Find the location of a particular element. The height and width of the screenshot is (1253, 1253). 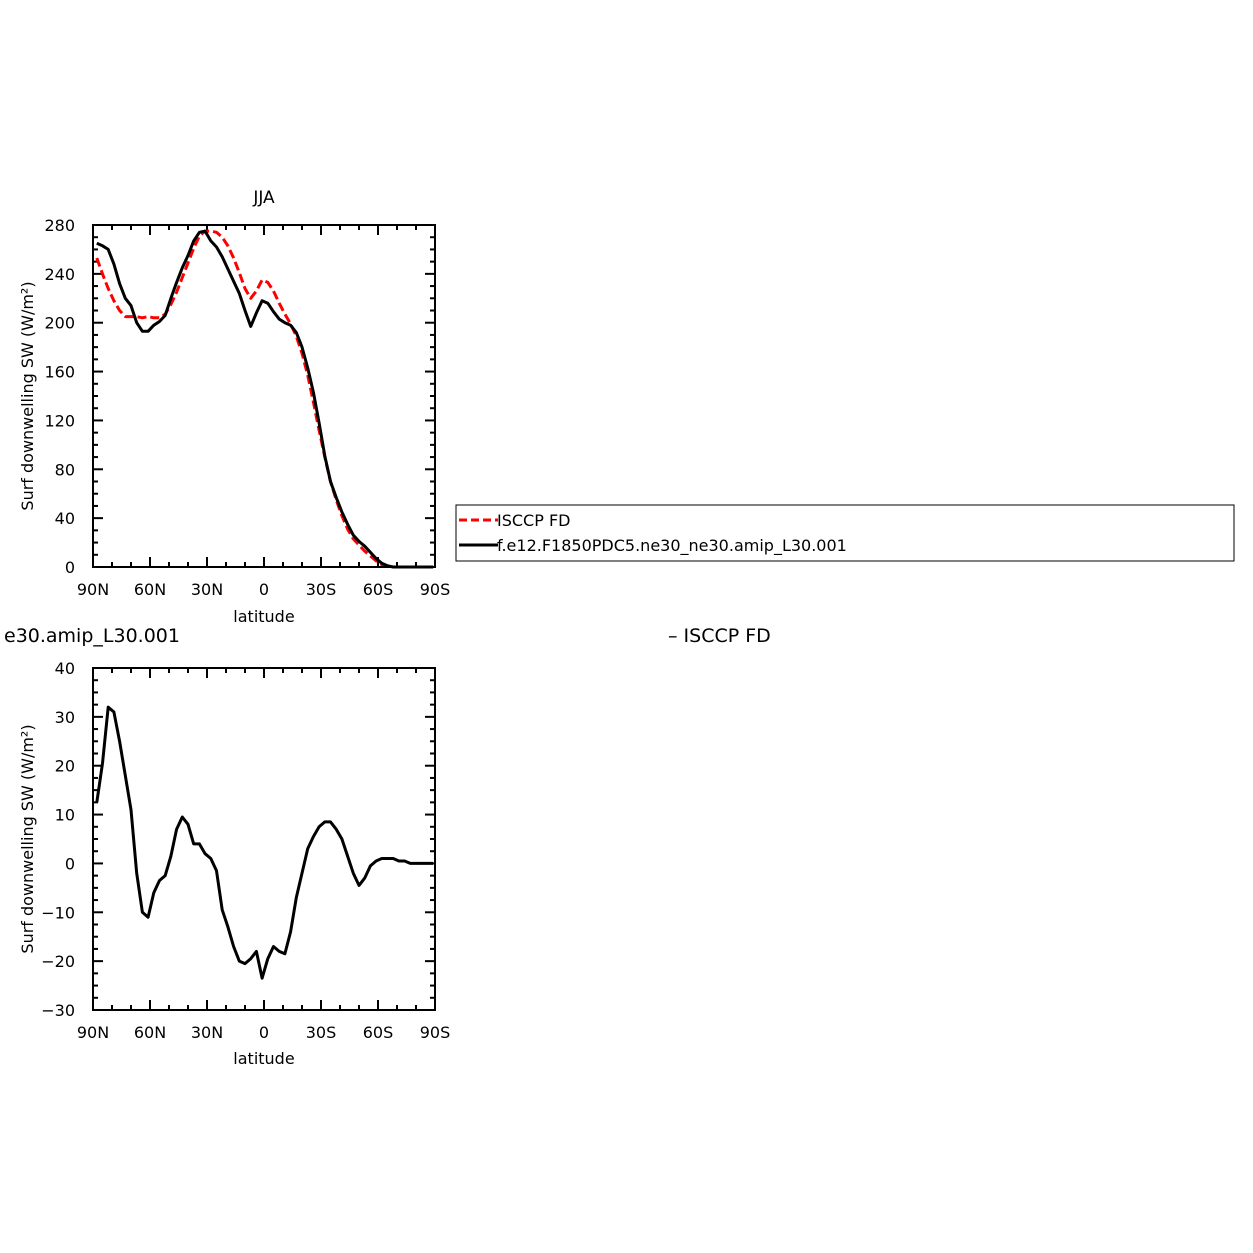

bottom-y-tick-label: 10 is located at coordinates (65, 815).